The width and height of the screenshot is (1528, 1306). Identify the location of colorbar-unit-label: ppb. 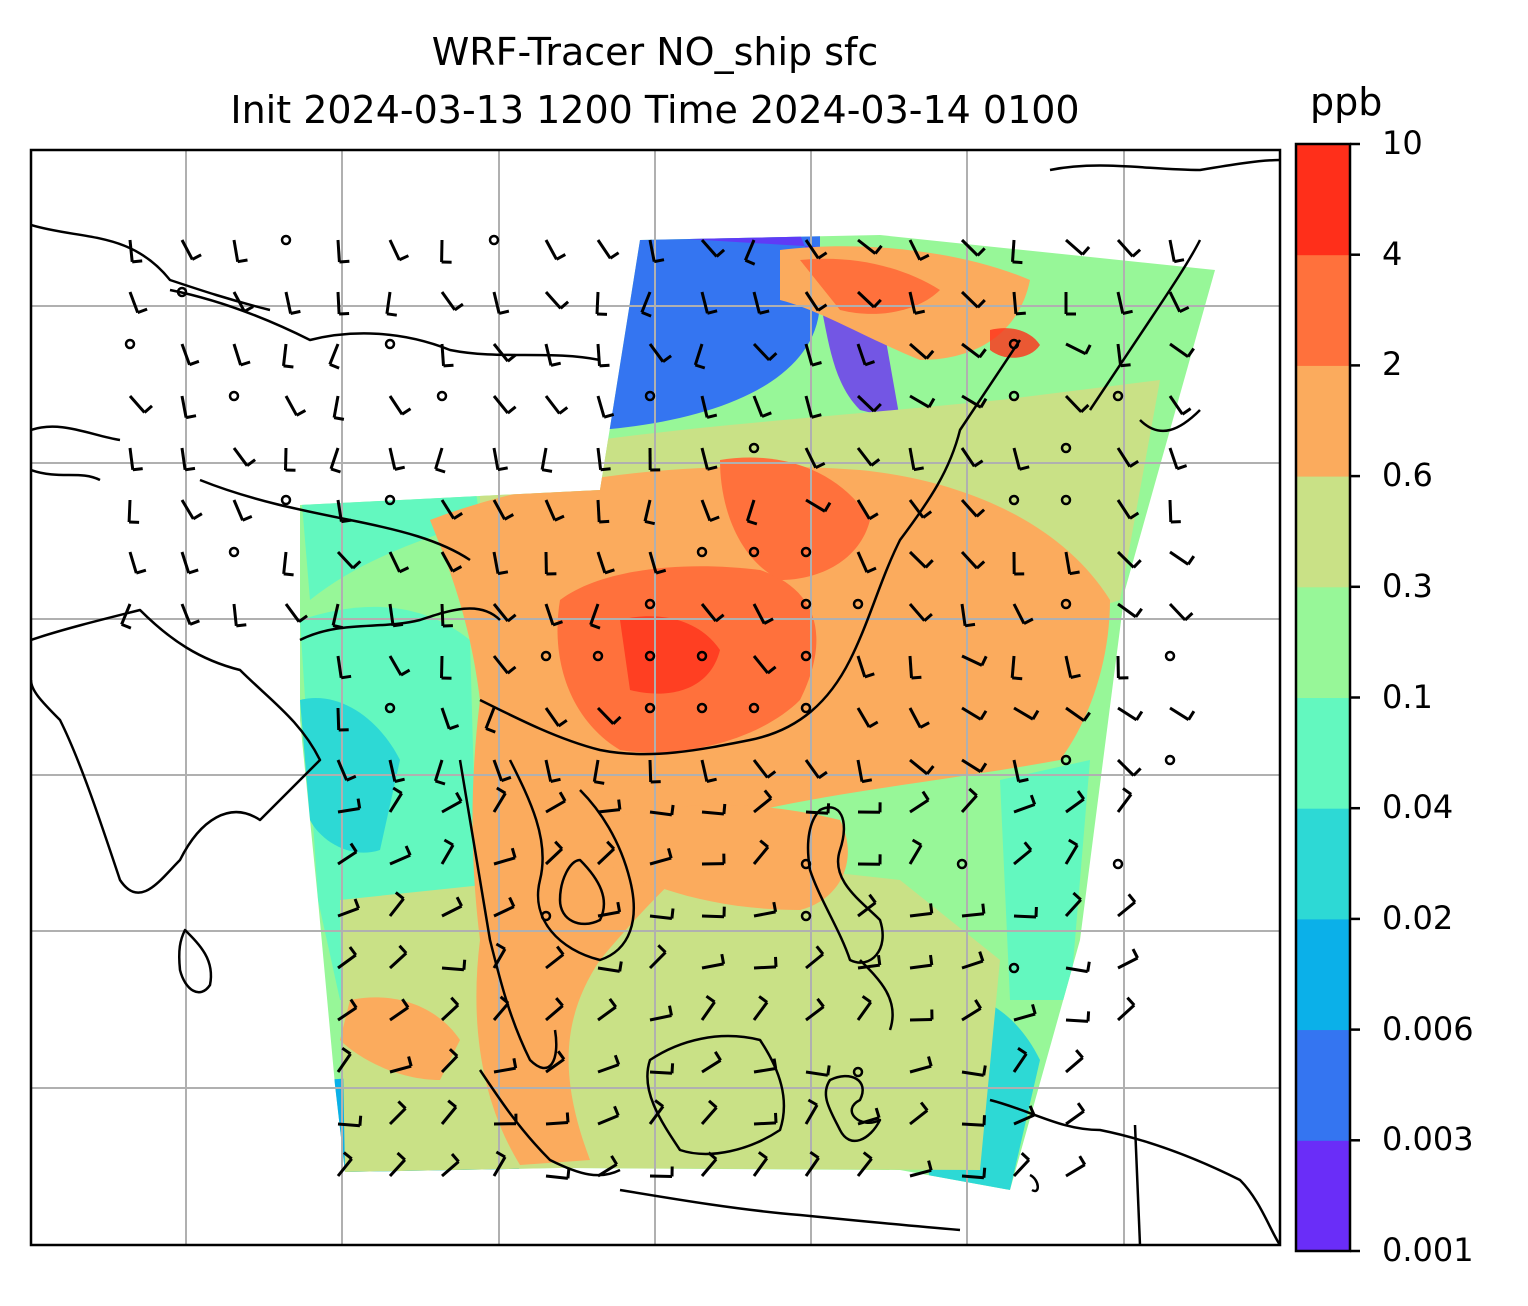
(1346, 102).